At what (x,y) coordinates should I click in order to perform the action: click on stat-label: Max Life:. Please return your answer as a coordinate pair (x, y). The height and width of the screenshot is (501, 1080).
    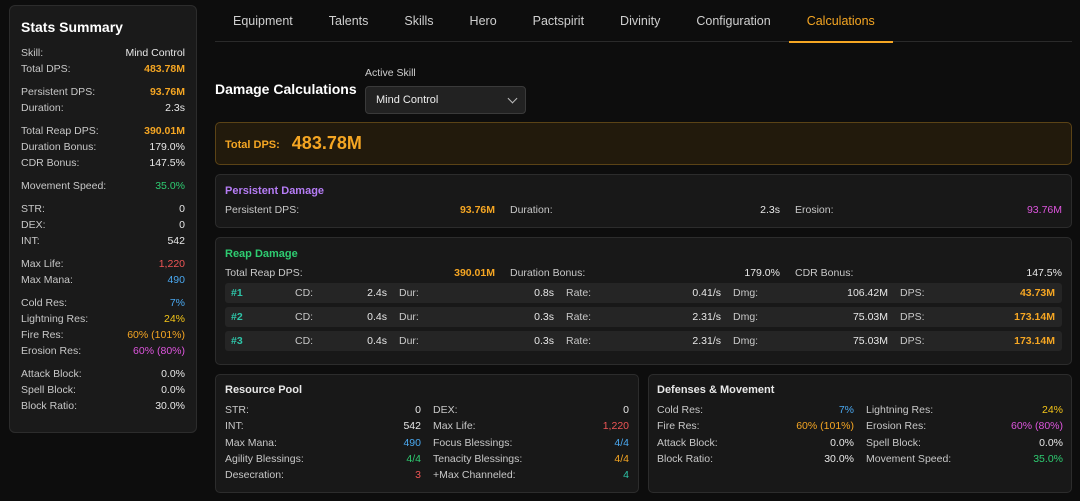
    Looking at the image, I should click on (454, 426).